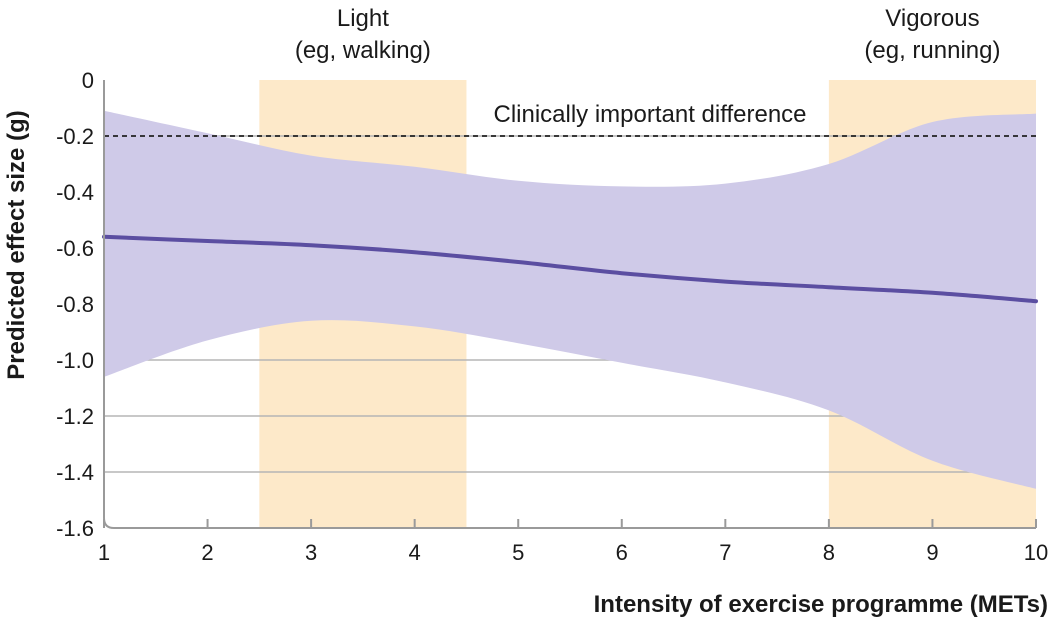 Image resolution: width=1055 pixels, height=621 pixels. Describe the element at coordinates (932, 50) in the screenshot. I see `band-sublabel-vigorous: (eg, running)` at that location.